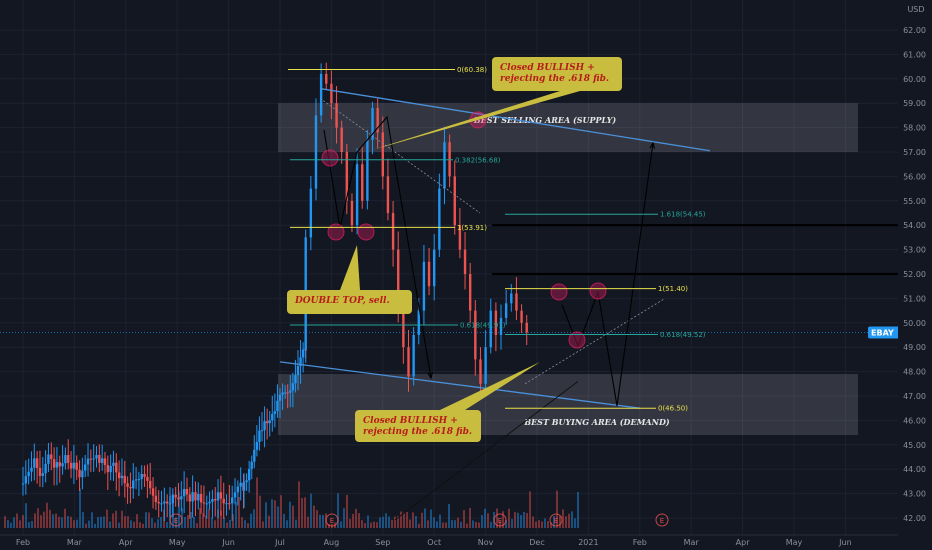  Describe the element at coordinates (330, 158) in the screenshot. I see `highlight-circle` at that location.